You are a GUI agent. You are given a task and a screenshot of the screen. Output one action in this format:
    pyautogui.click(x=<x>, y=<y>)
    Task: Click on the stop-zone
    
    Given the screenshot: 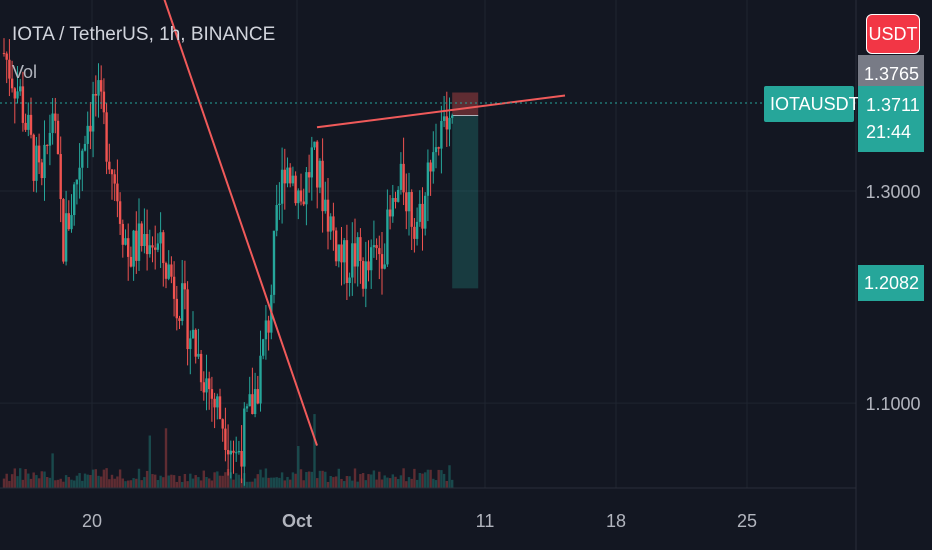 What is the action you would take?
    pyautogui.click(x=465, y=104)
    